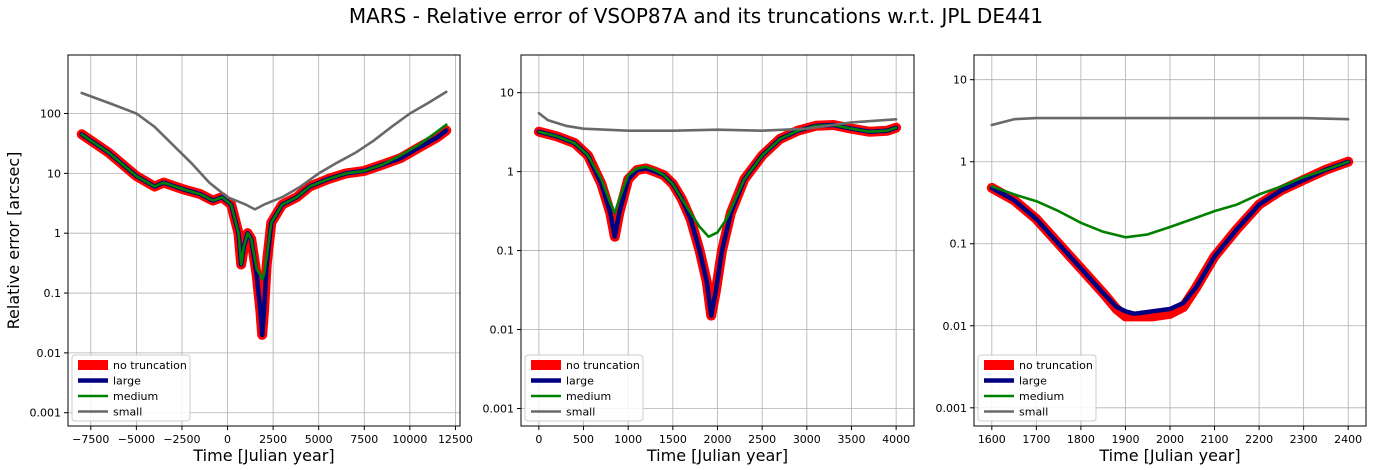  Describe the element at coordinates (807, 439) in the screenshot. I see `x-tick-label: 3000` at that location.